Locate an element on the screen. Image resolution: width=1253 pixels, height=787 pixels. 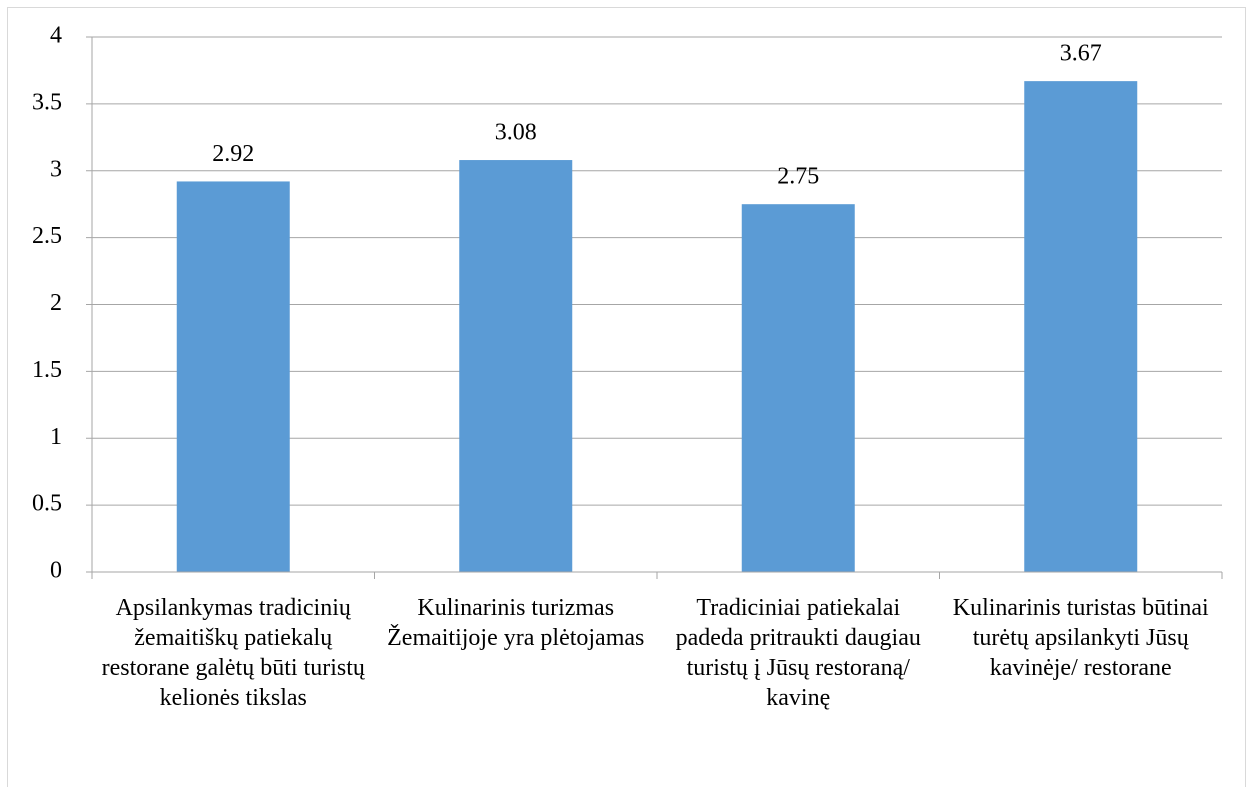
y-tick-label: 3 is located at coordinates (56, 169).